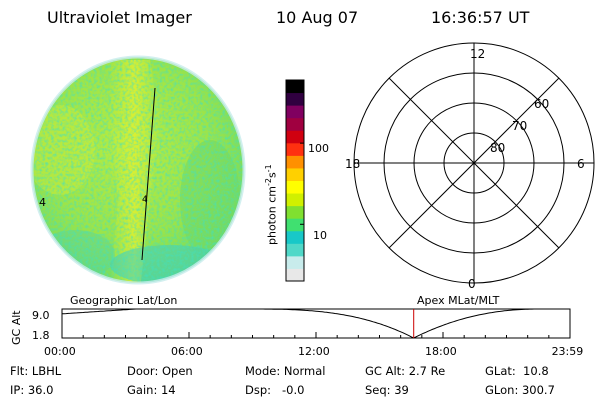  What do you see at coordinates (517, 371) in the screenshot?
I see `glat-info: GLat: 10.8` at bounding box center [517, 371].